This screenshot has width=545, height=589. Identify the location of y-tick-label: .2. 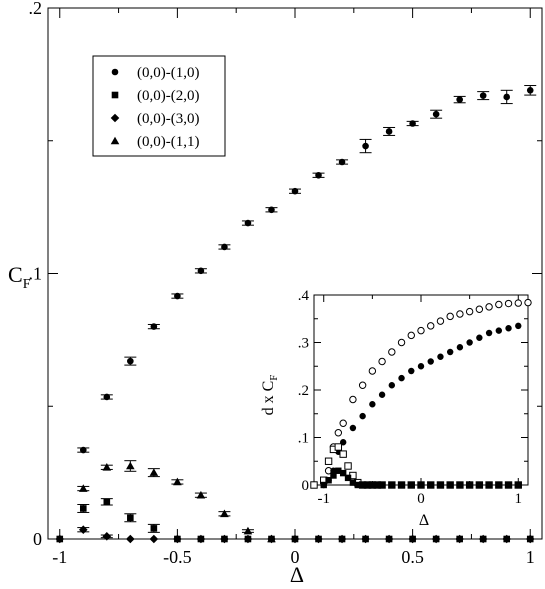
(36, 9).